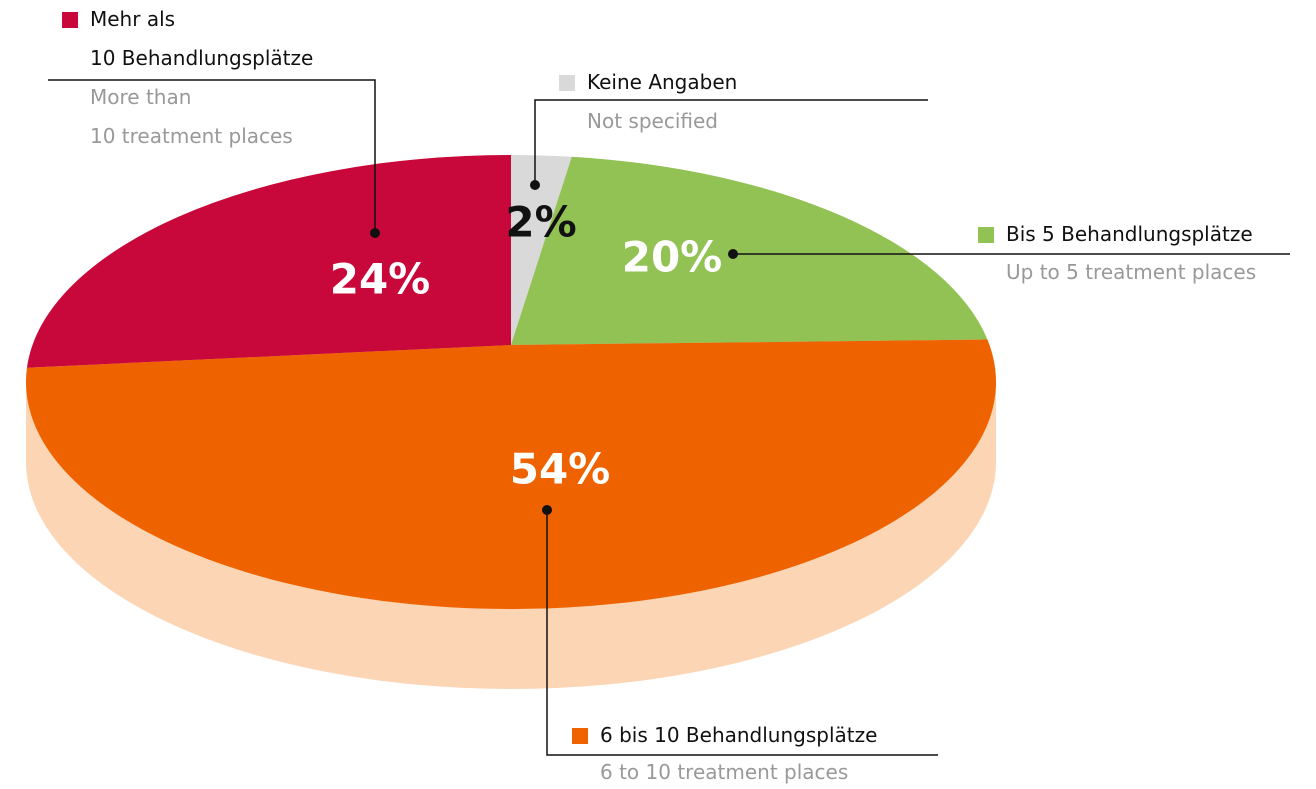 The image size is (1316, 789). What do you see at coordinates (380, 279) in the screenshot?
I see `value-label: 24%` at bounding box center [380, 279].